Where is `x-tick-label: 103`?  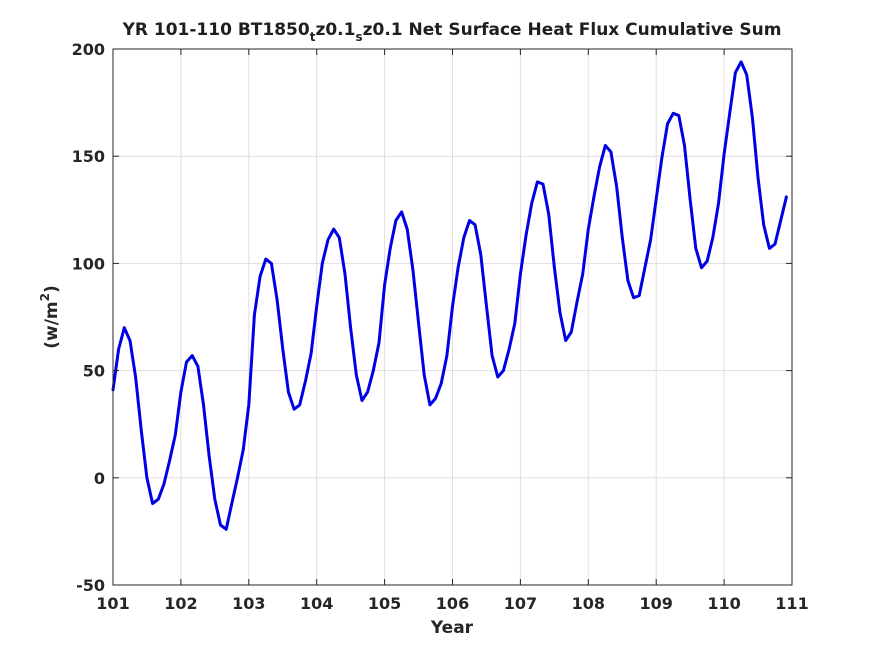 x-tick-label: 103 is located at coordinates (248, 603).